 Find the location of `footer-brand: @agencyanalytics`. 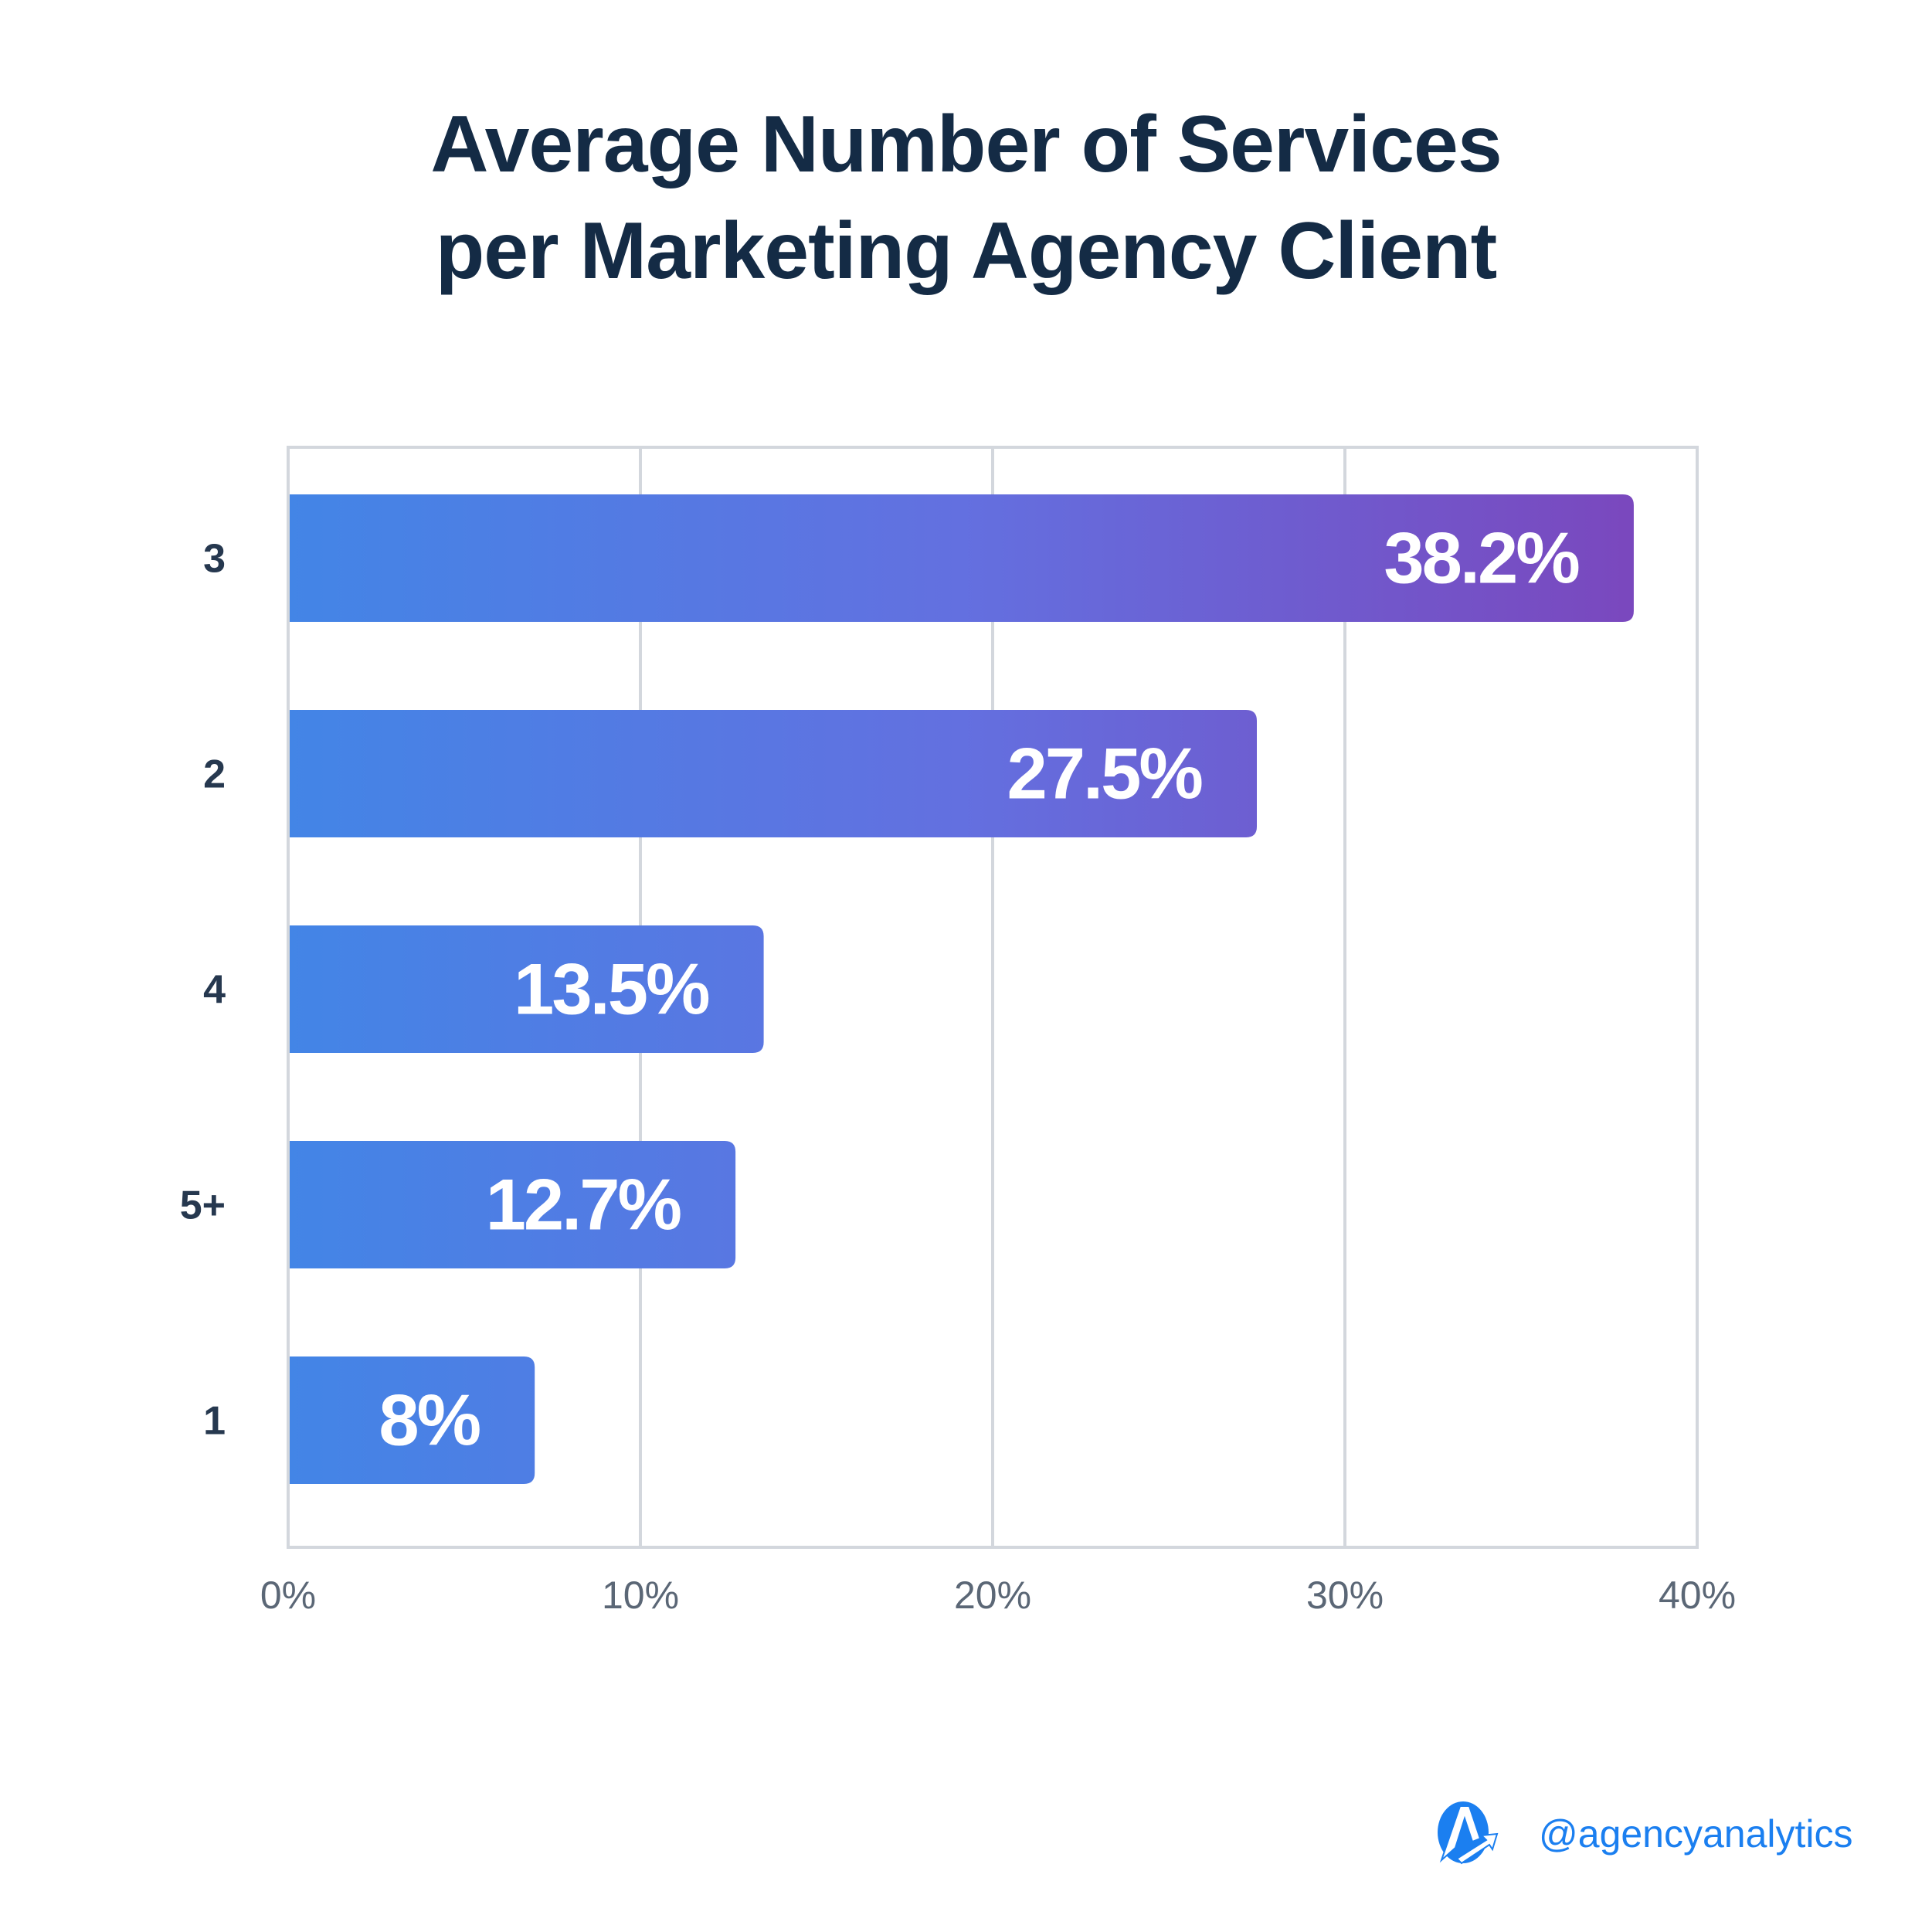

footer-brand: @agencyanalytics is located at coordinates (1644, 1834).